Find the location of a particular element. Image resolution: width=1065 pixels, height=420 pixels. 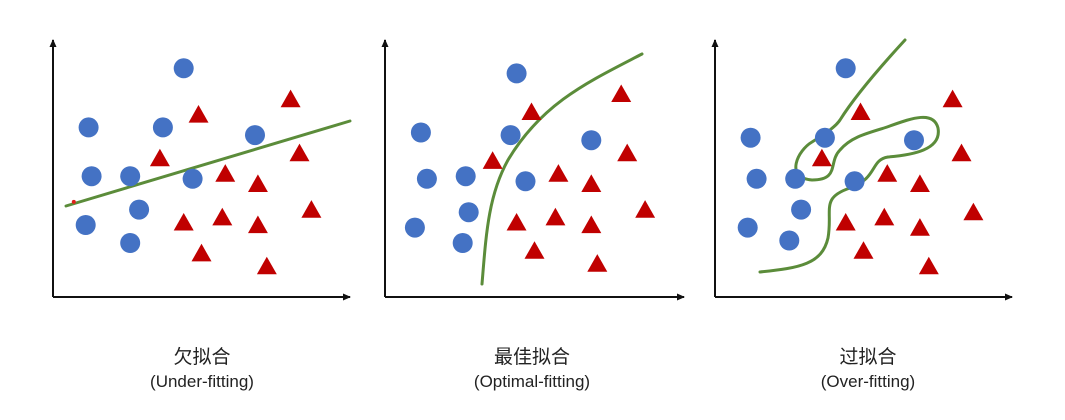

caption-optimal-en: (Optimal-fitting) is located at coordinates (532, 381).